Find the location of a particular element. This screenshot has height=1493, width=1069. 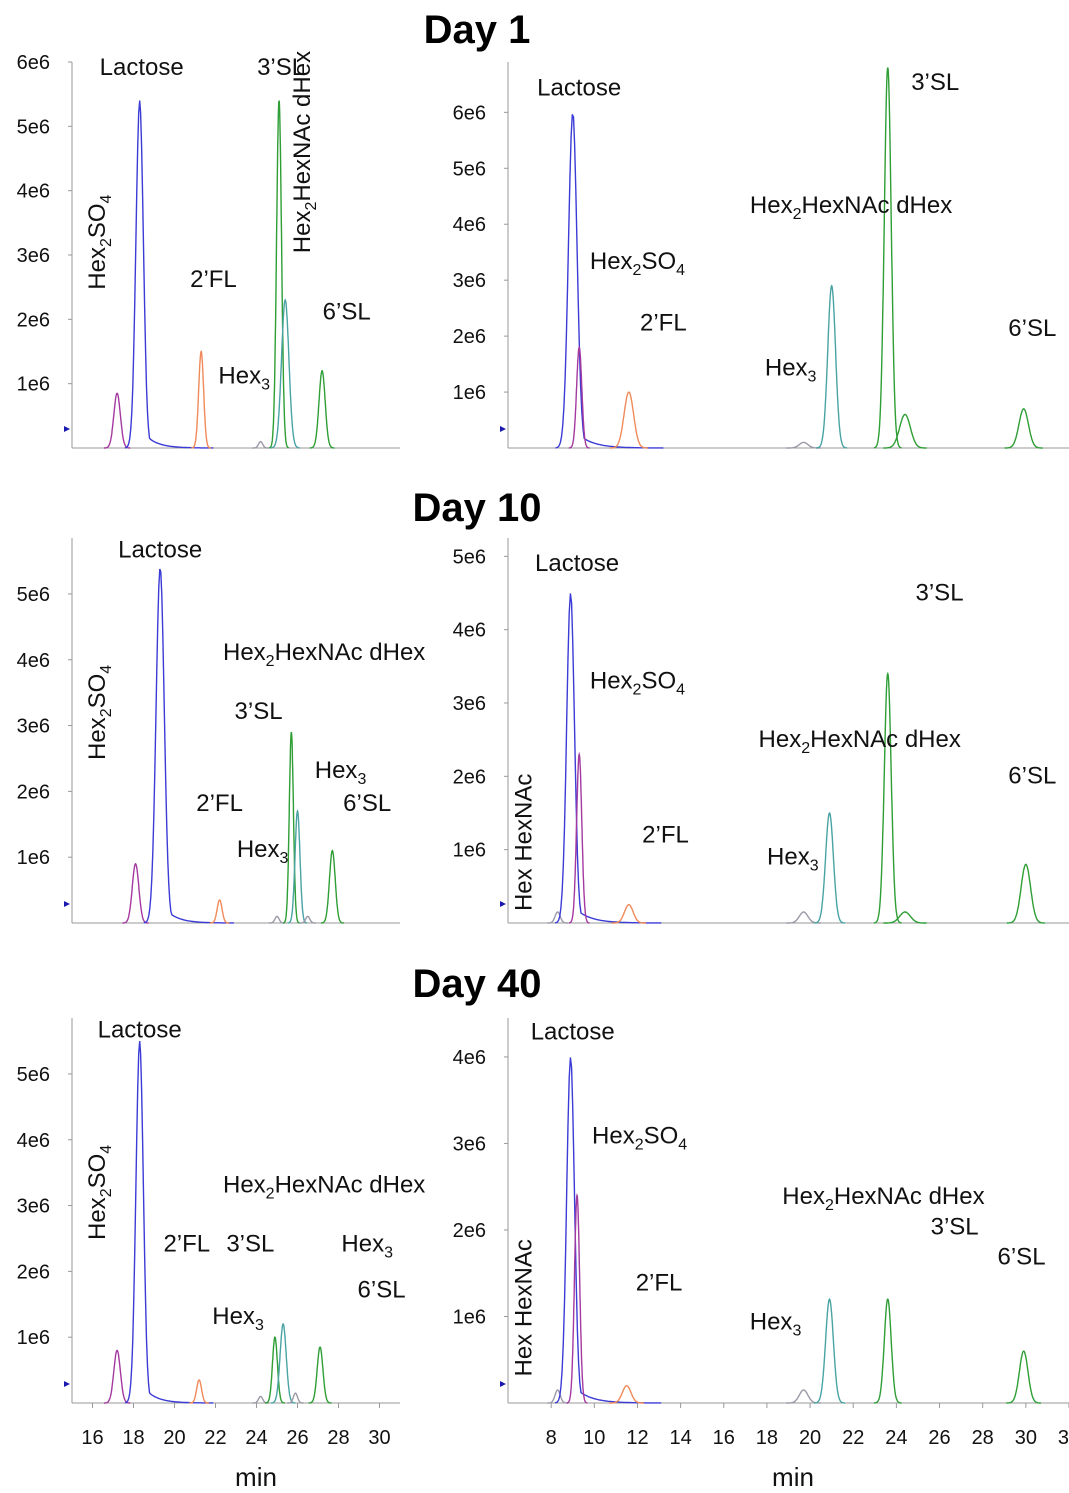

y-tick-label: 3e6 is located at coordinates (33, 727).